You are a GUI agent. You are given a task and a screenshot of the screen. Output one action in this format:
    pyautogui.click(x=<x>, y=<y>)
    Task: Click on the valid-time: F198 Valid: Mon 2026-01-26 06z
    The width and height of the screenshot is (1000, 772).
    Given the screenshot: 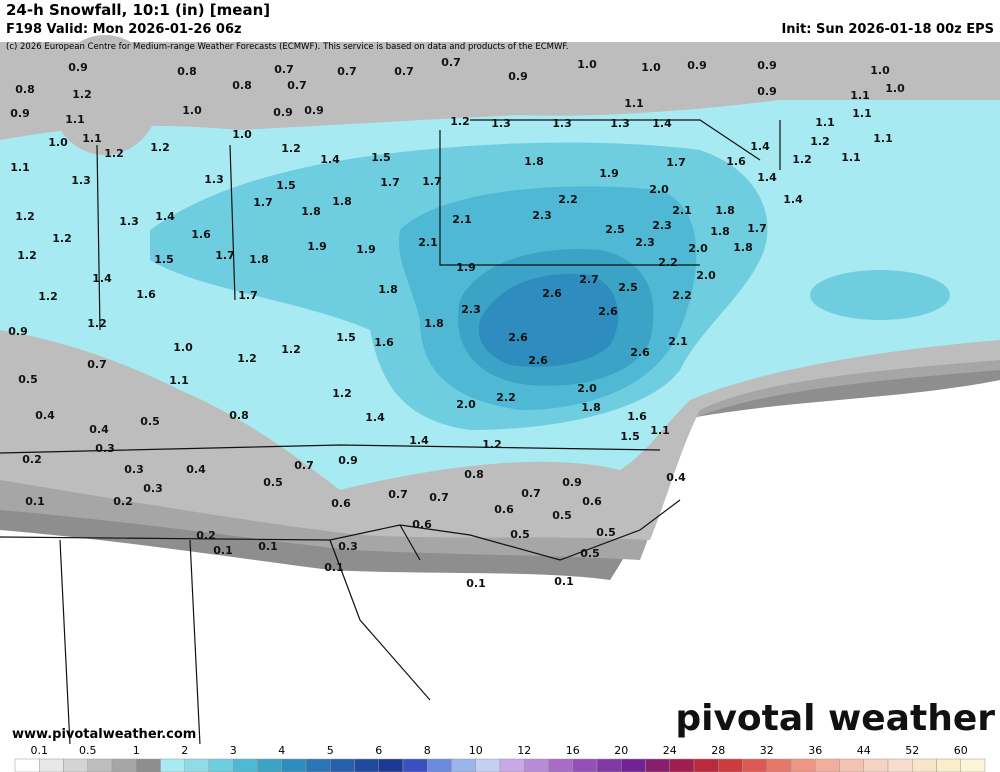 What is the action you would take?
    pyautogui.click(x=124, y=29)
    